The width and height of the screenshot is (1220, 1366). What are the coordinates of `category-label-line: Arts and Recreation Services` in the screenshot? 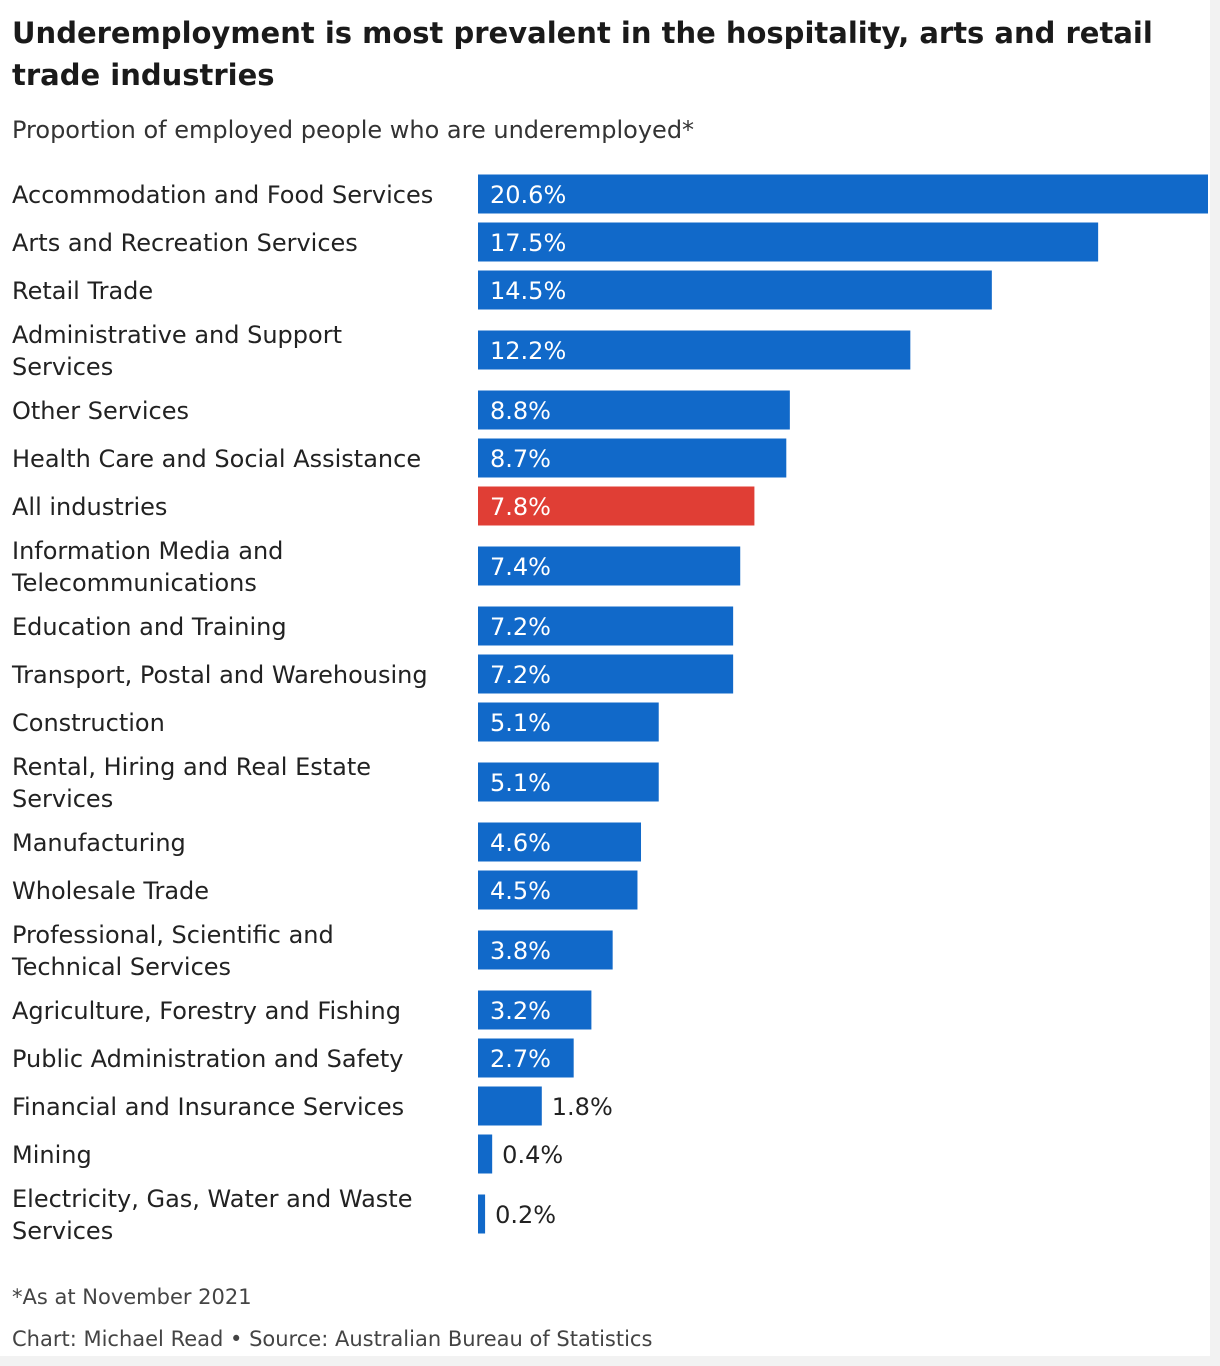 It's located at (185, 243).